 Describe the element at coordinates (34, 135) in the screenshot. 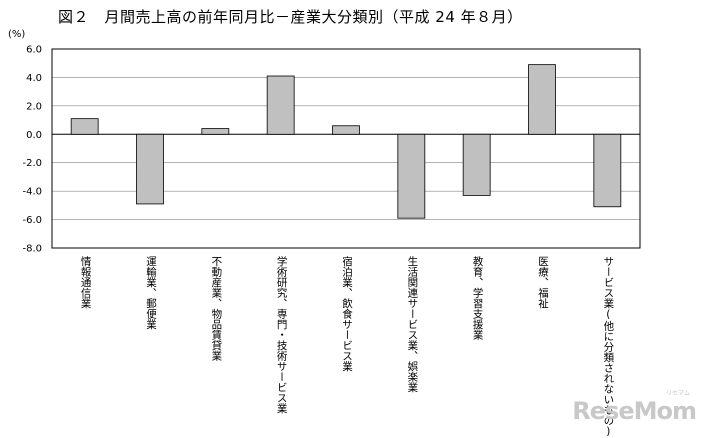

I see `y-tick-label: 0.0` at that location.